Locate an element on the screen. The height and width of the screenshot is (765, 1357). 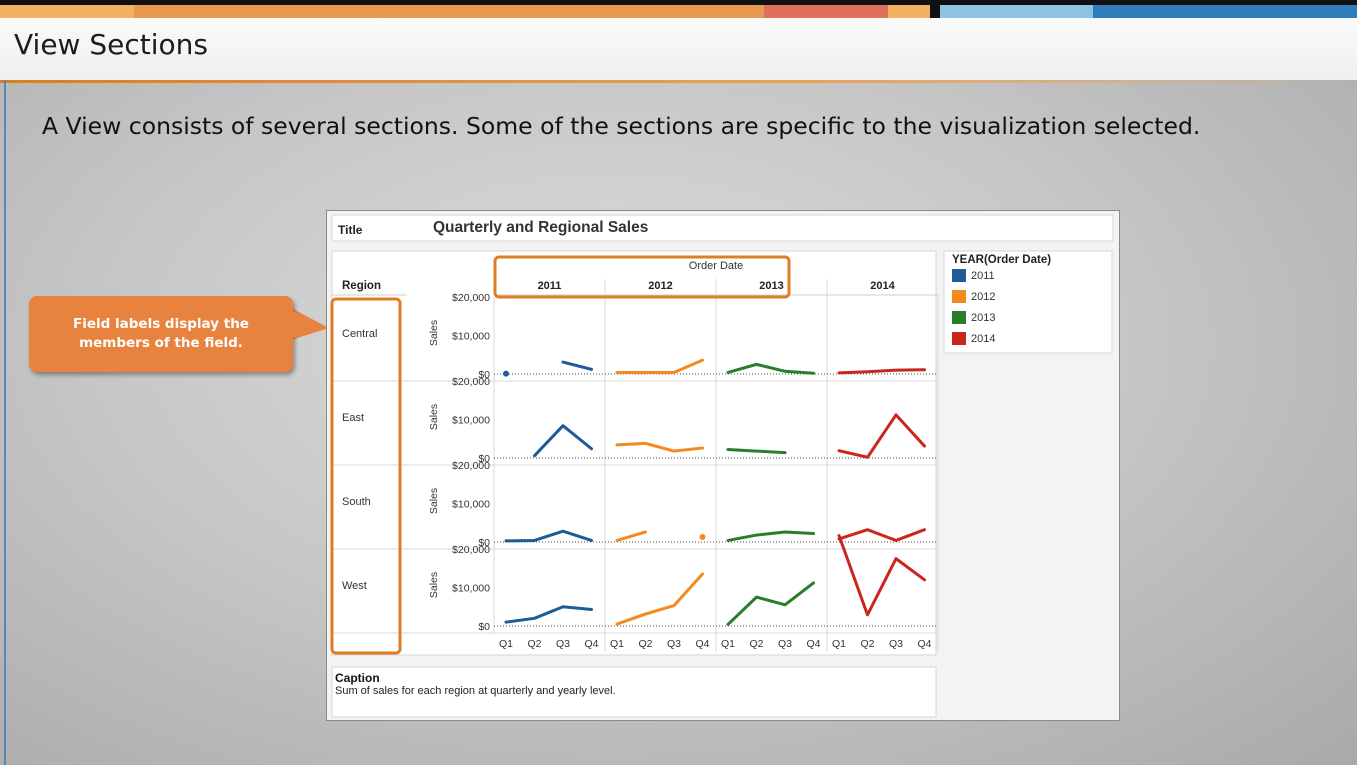
region-label-south: South is located at coordinates (356, 502).